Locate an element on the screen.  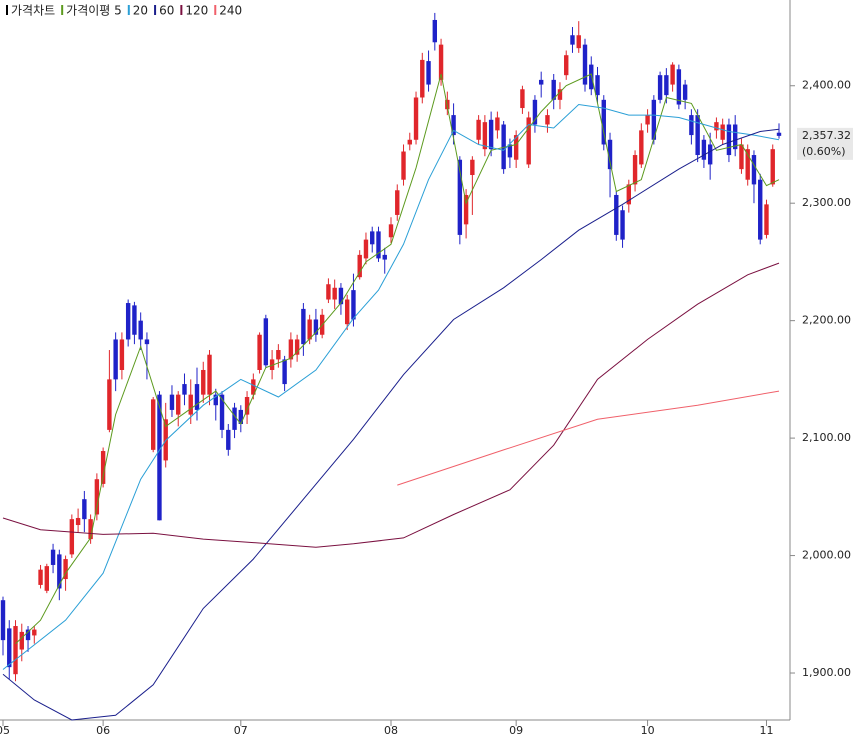
x-tick-label: 05 is located at coordinates (5, 730).